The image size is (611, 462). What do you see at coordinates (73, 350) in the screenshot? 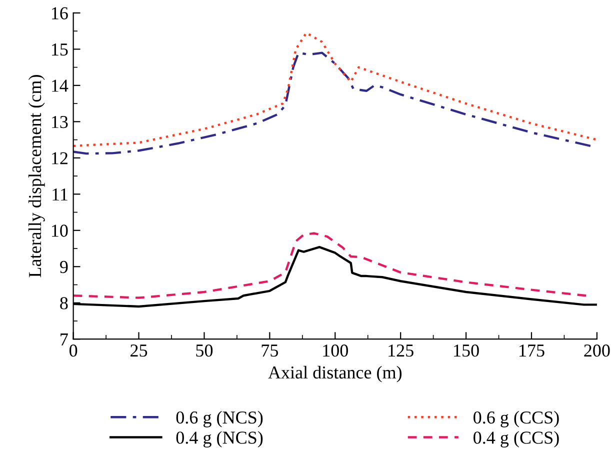
I see `x-tick-label: 0` at bounding box center [73, 350].